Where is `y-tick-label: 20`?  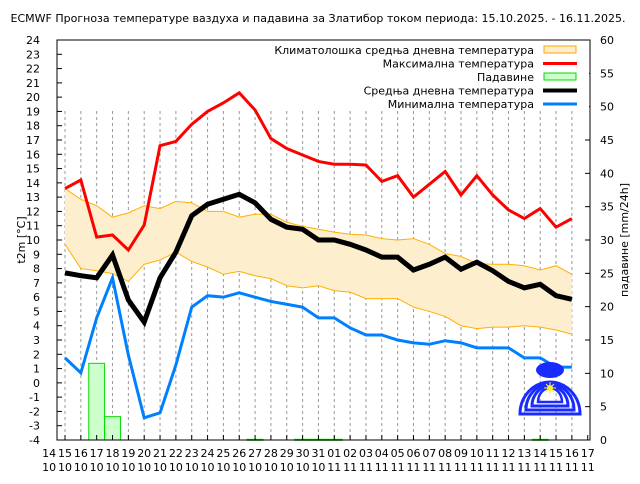
y-tick-label: 20 is located at coordinates (33, 97).